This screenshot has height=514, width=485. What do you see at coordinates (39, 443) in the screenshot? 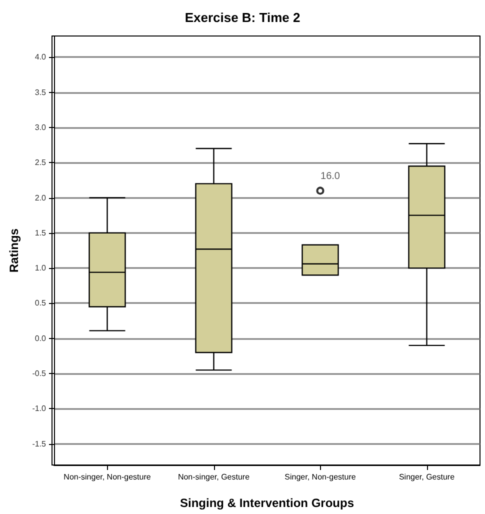
I see `y-tick-label: -1.5` at bounding box center [39, 443].